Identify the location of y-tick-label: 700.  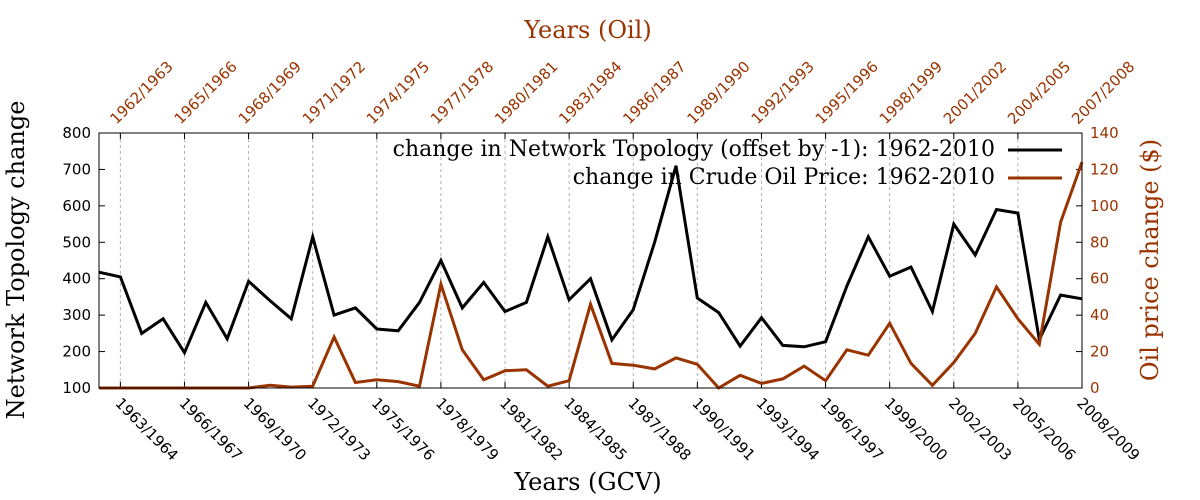
(76, 169).